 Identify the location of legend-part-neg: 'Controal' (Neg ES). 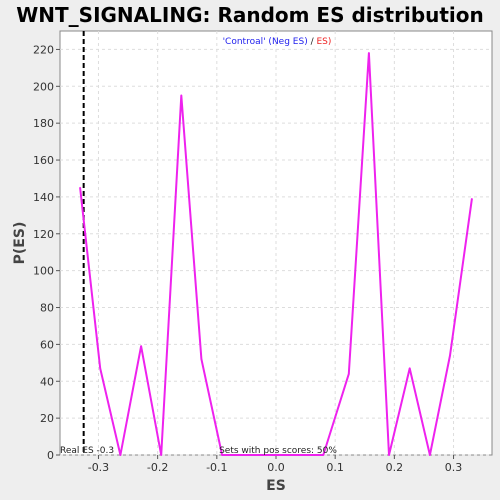
(265, 42).